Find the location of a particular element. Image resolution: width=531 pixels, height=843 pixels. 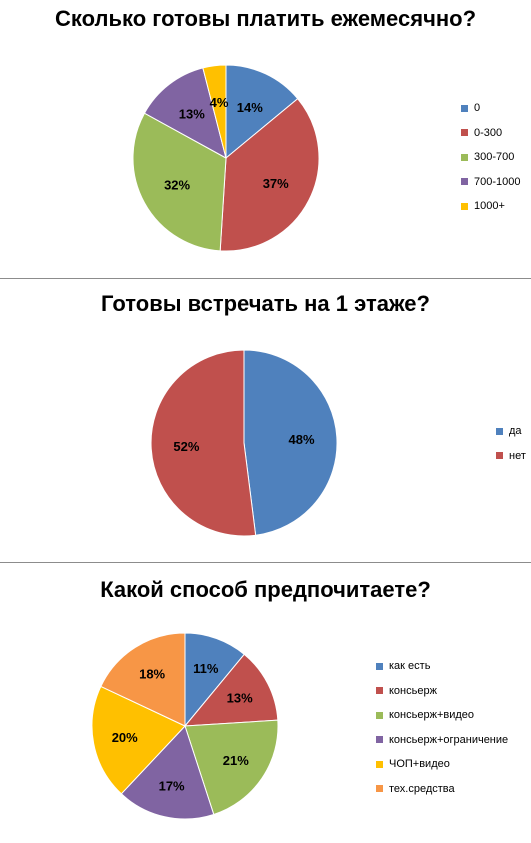

pie-slice-консьерж+ограничение is located at coordinates (167, 772).